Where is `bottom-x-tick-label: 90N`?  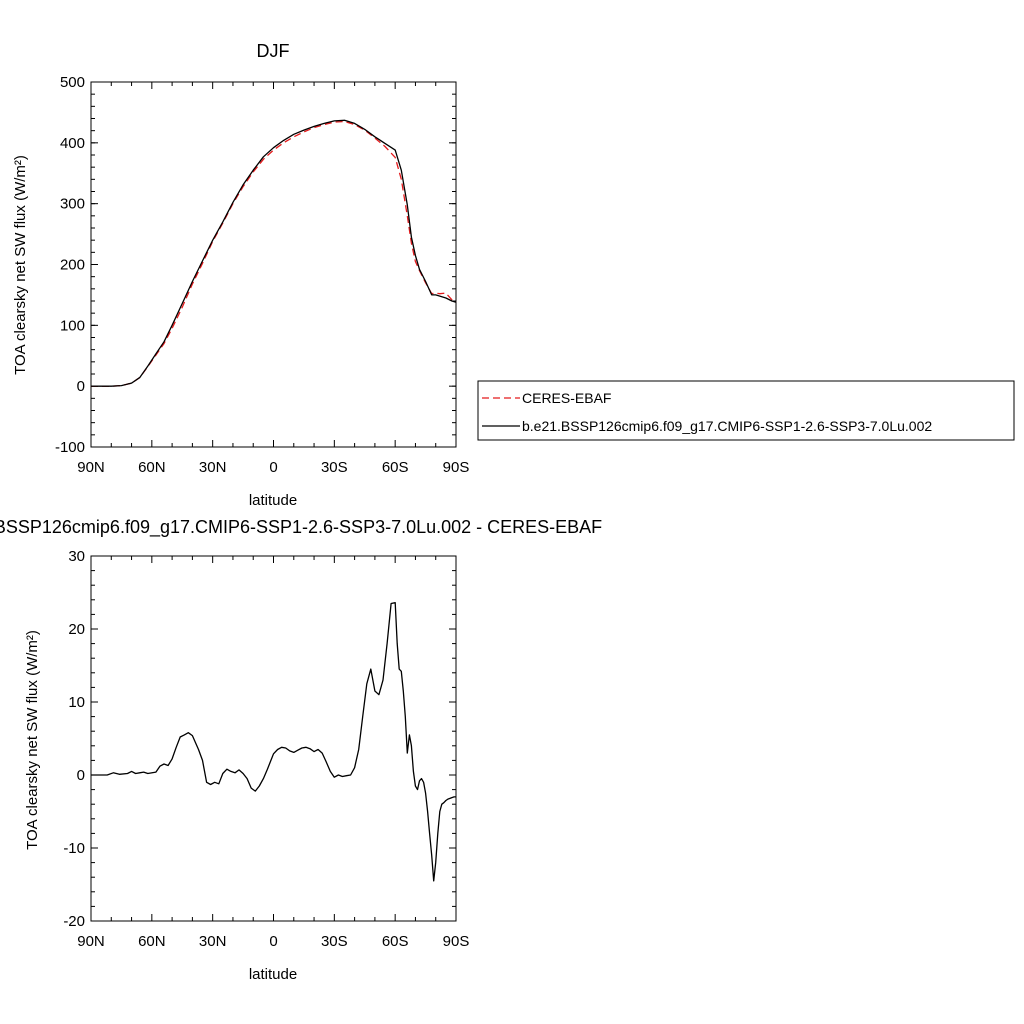
bottom-x-tick-label: 90N is located at coordinates (91, 941).